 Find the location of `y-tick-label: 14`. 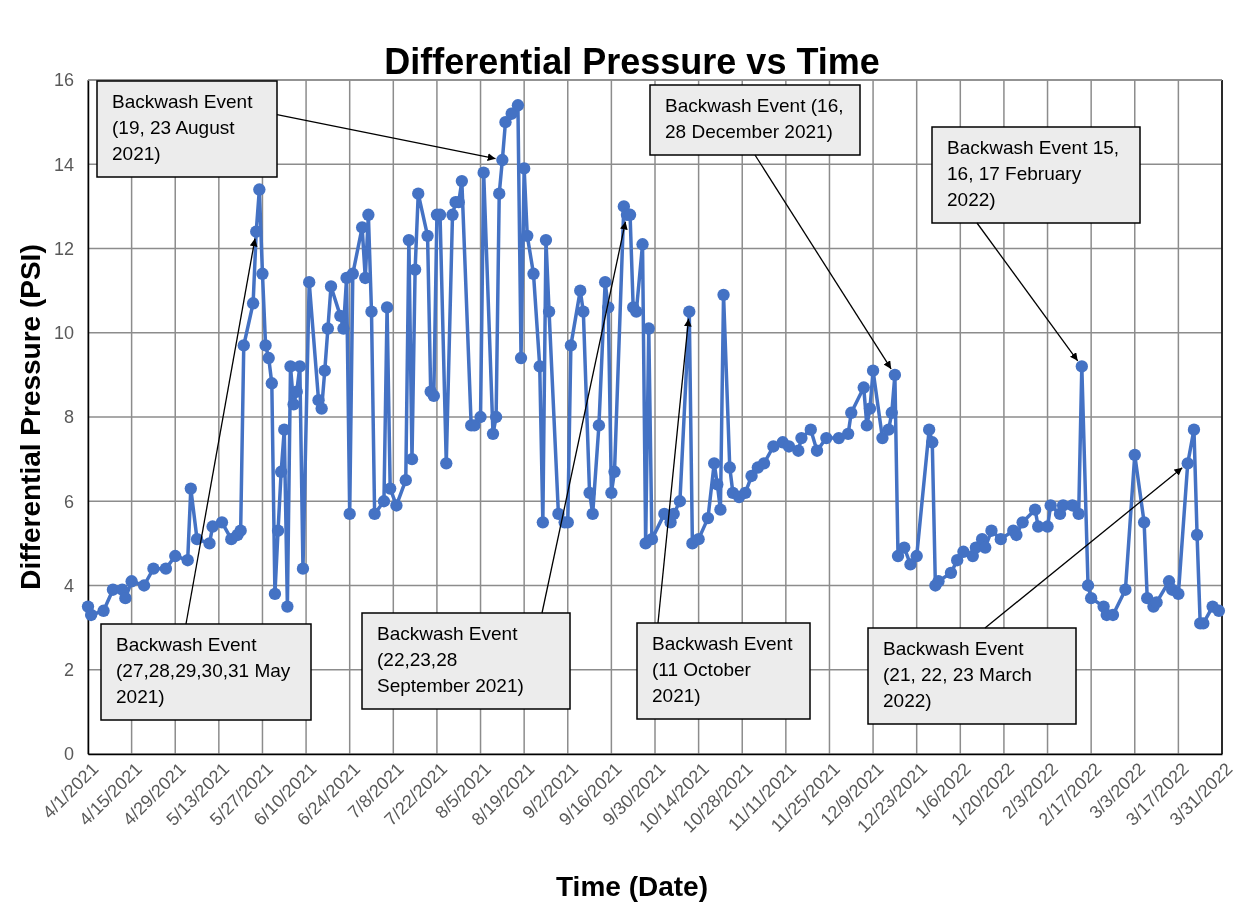

y-tick-label: 14 is located at coordinates (63, 164).